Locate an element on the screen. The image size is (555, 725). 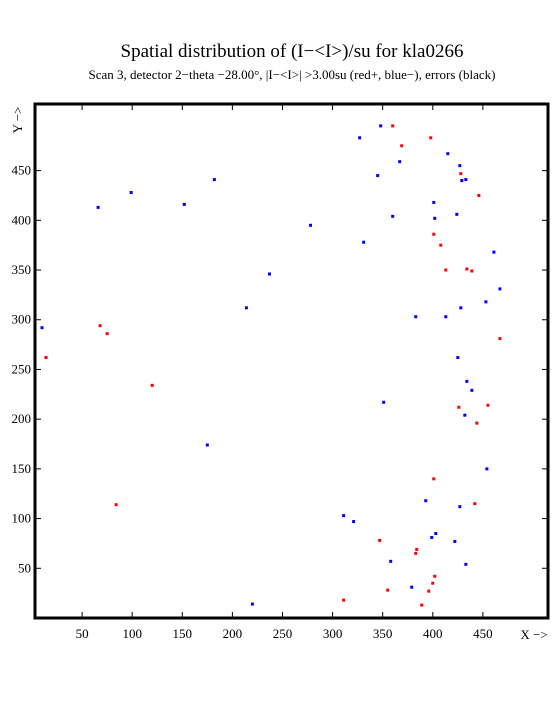
y-tick-label: 50 is located at coordinates (24, 567).